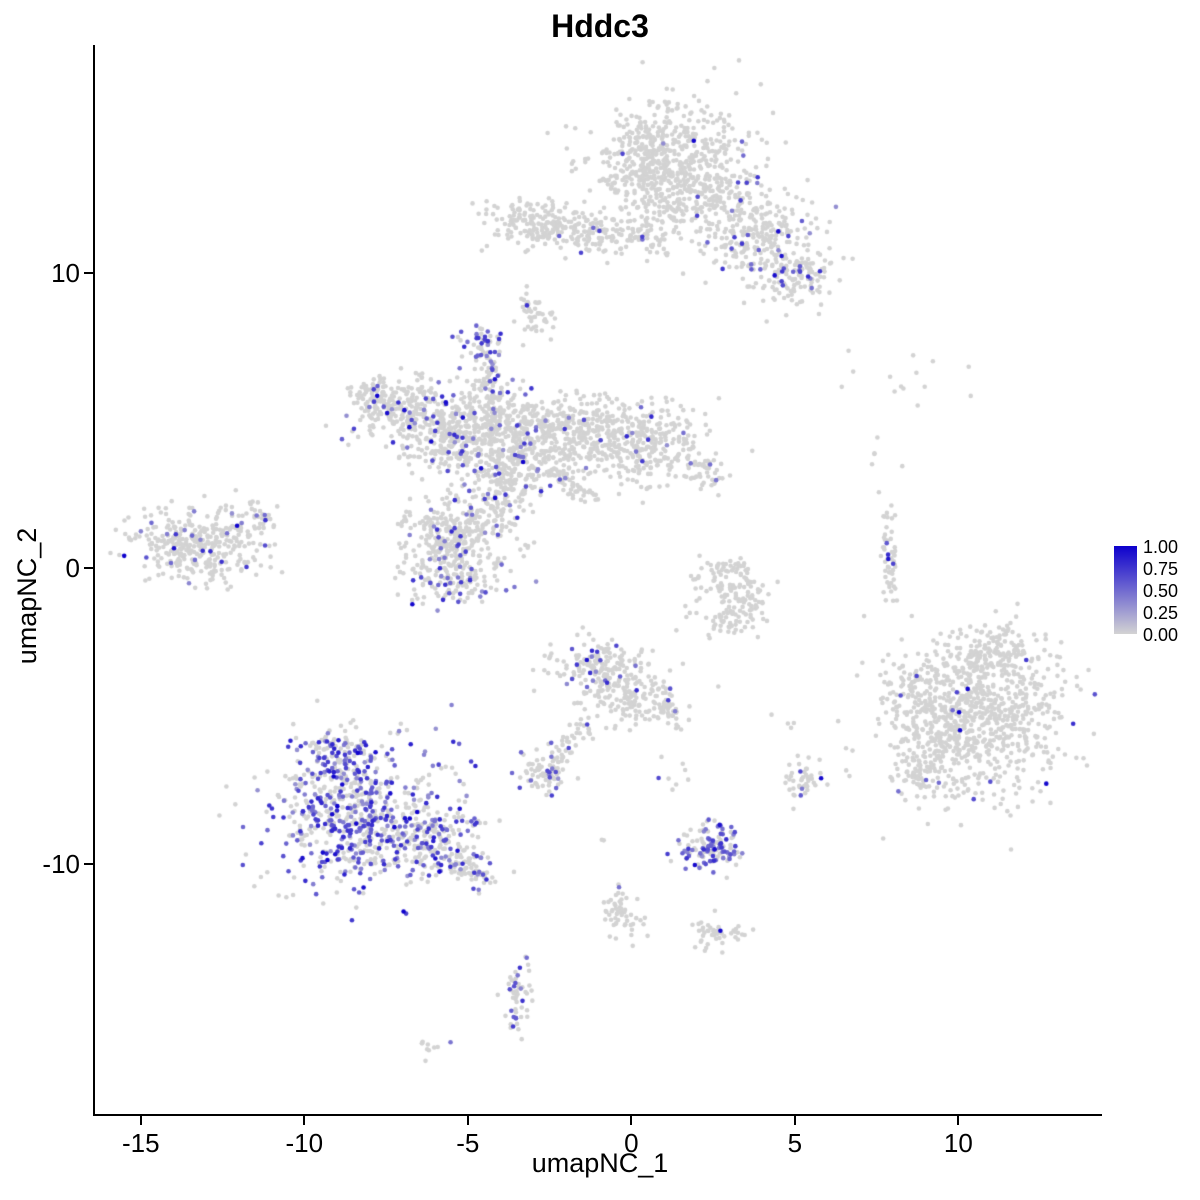  I want to click on y-axis-line, so click(94, 580).